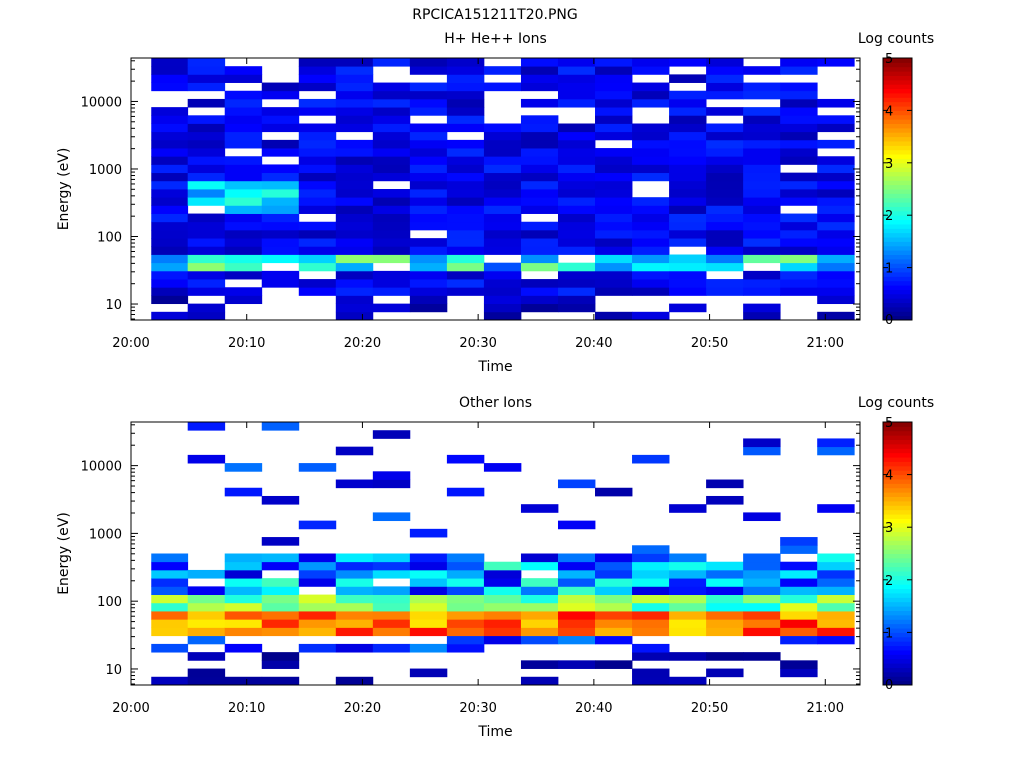  I want to click on y-tick-label: 1000, so click(105, 170).